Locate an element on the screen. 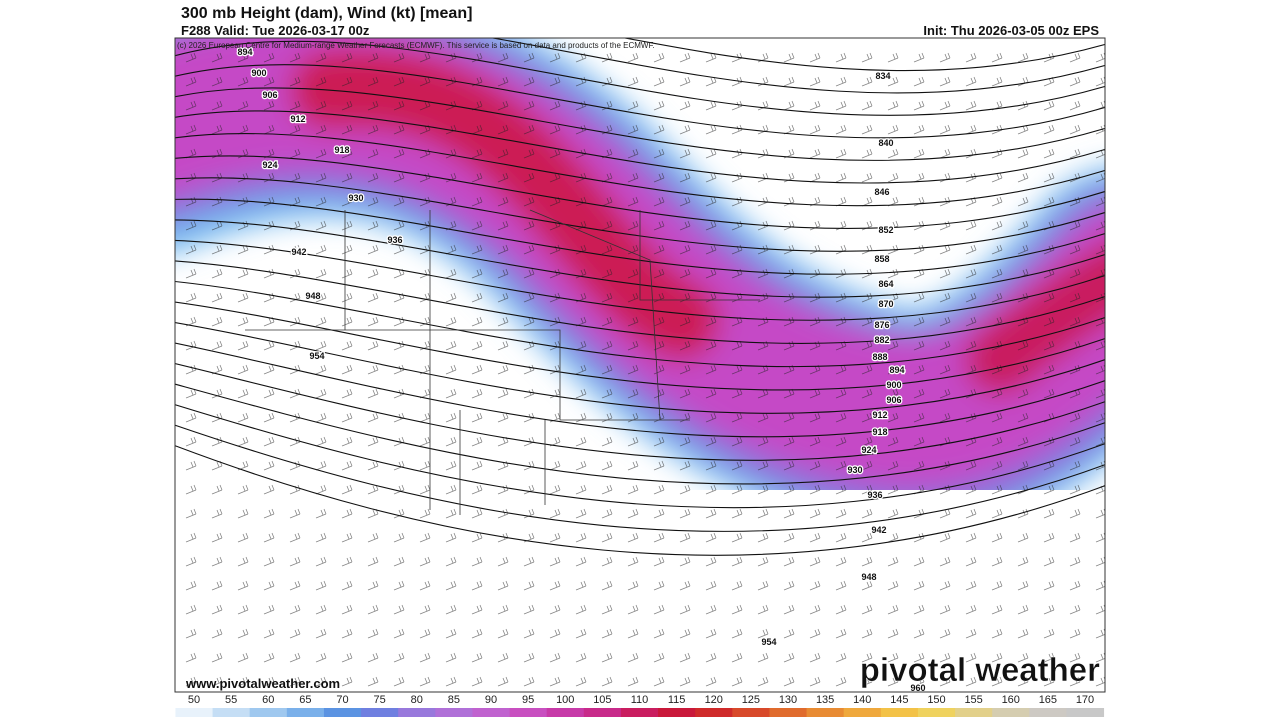 This screenshot has height=720, width=1280. colorbar-label: 105 is located at coordinates (602, 700).